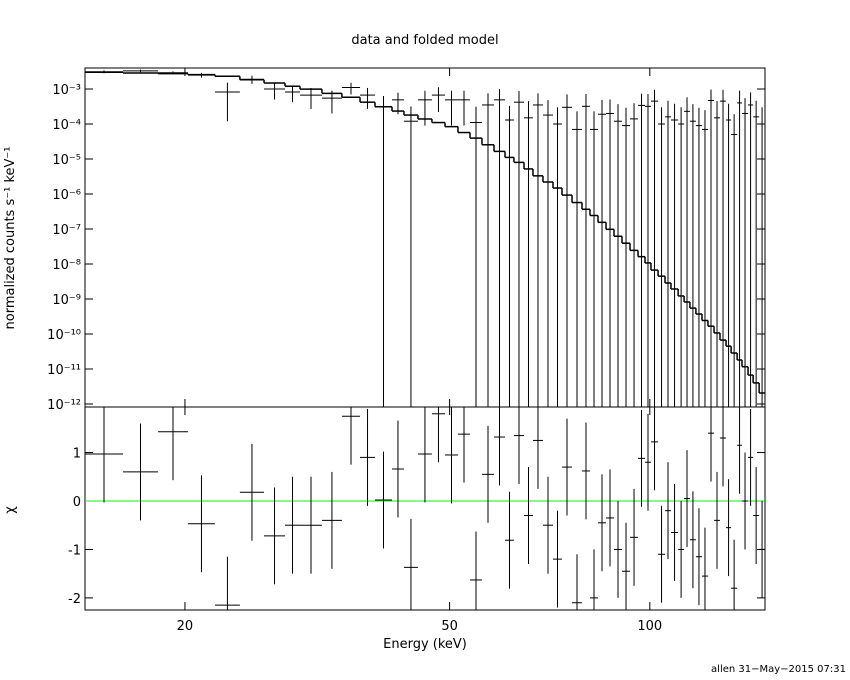  Describe the element at coordinates (449, 626) in the screenshot. I see `x-tick-label: 50` at that location.